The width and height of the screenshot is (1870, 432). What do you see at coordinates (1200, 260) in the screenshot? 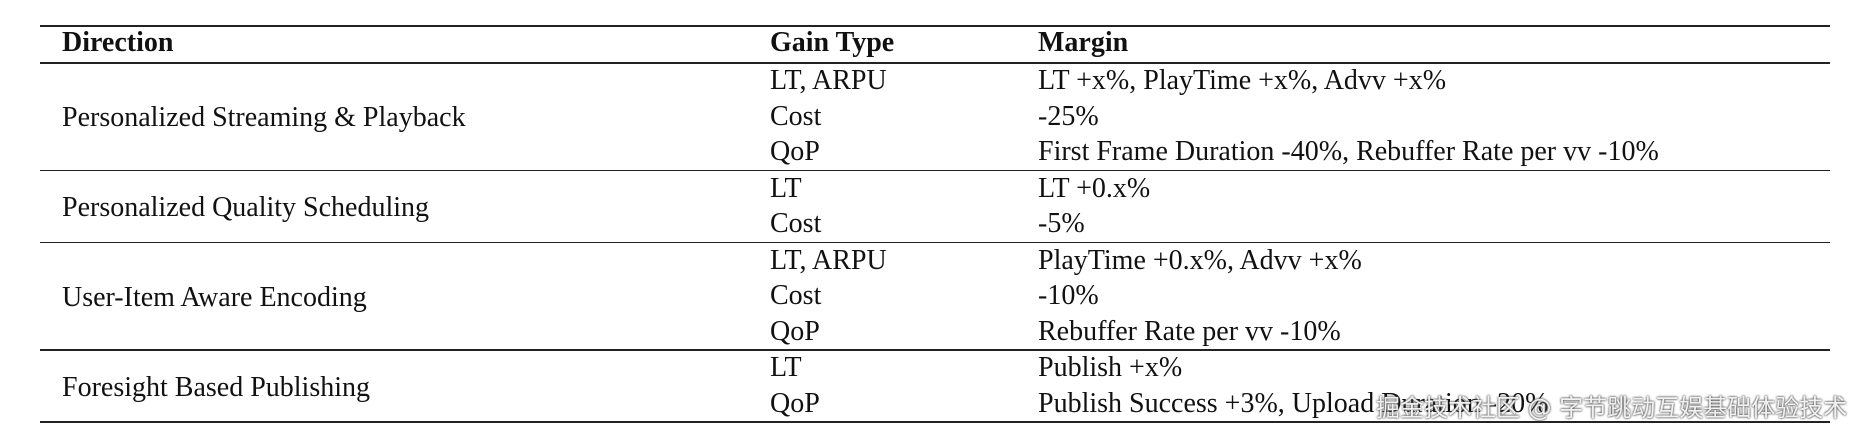
I see `margin: PlayTime +0.x%, Advv +x%` at bounding box center [1200, 260].